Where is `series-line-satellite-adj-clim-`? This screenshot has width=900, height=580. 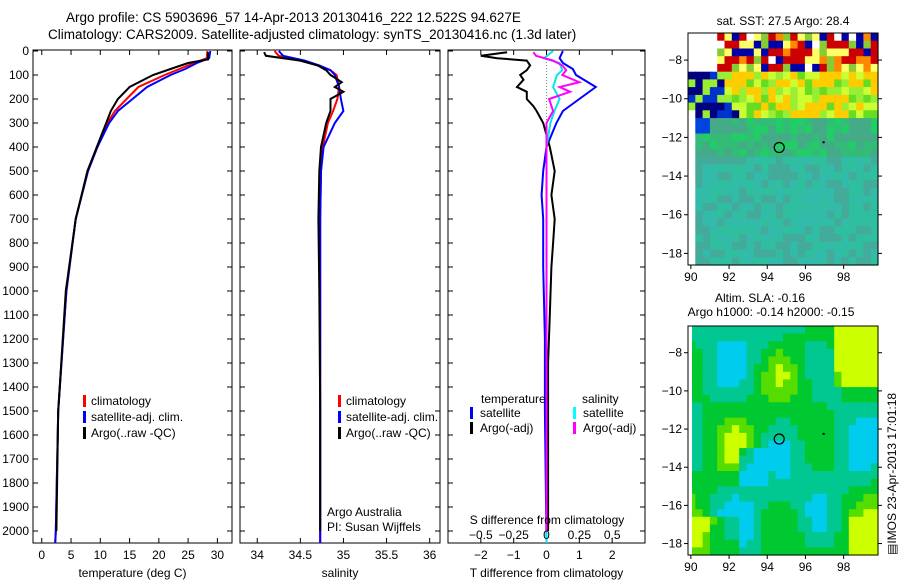 series-line-satellite-adj-clim- is located at coordinates (311, 296).